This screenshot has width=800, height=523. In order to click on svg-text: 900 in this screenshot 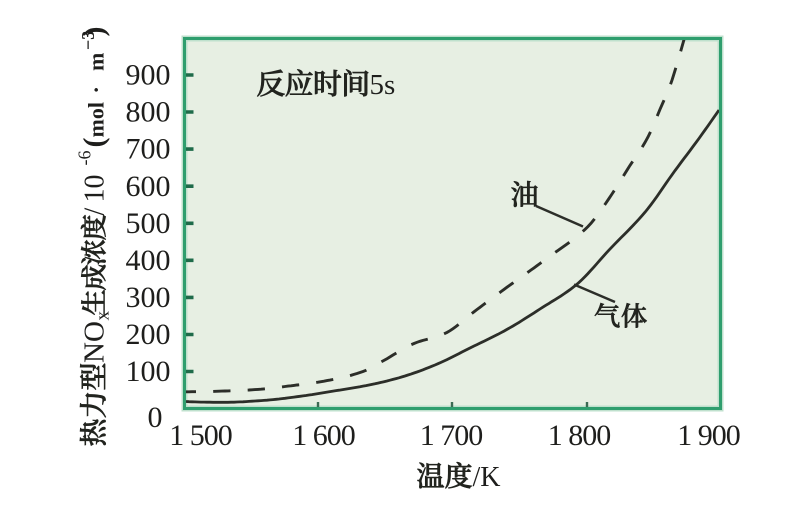, I will do `click(148, 75)`.